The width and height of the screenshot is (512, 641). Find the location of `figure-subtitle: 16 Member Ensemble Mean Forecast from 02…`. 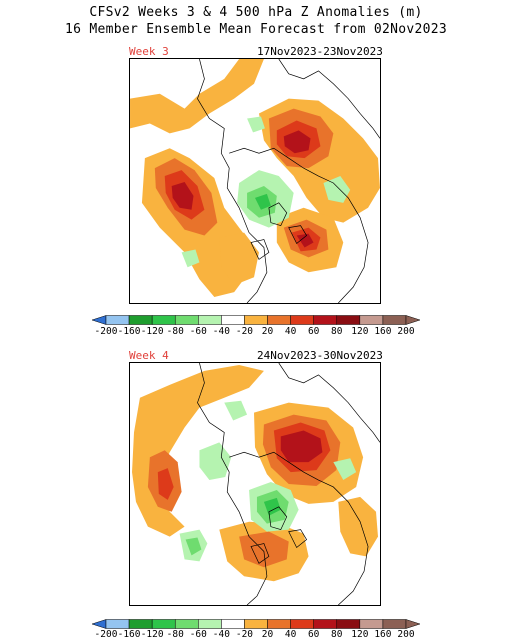

figure-subtitle: 16 Member Ensemble Mean Forecast from 02… is located at coordinates (256, 29).